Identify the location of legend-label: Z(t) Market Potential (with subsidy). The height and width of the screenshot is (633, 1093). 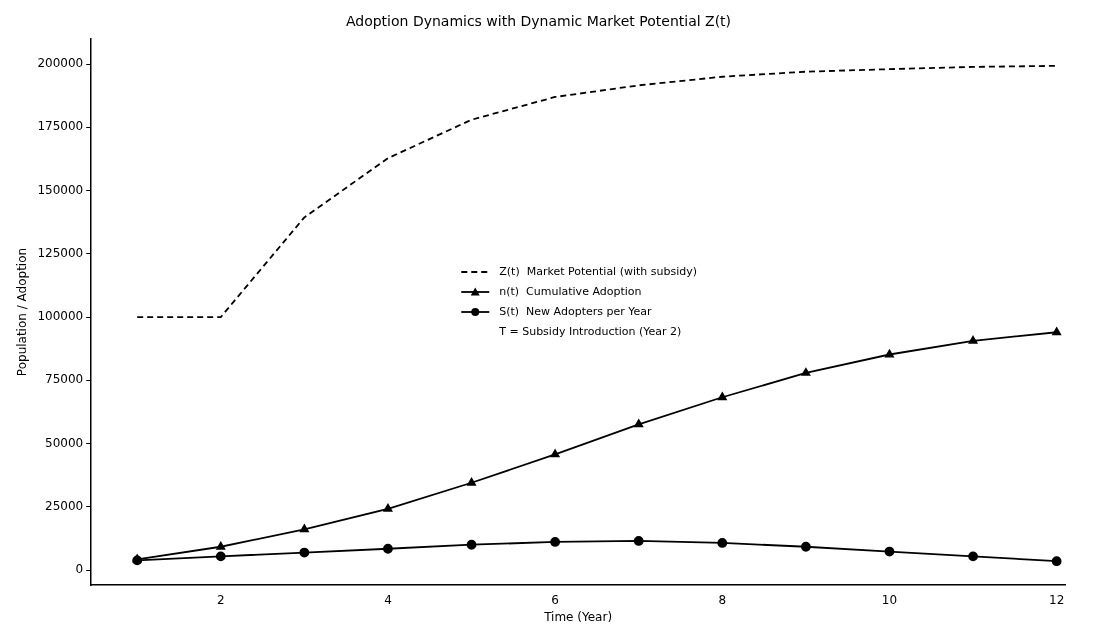
(598, 271).